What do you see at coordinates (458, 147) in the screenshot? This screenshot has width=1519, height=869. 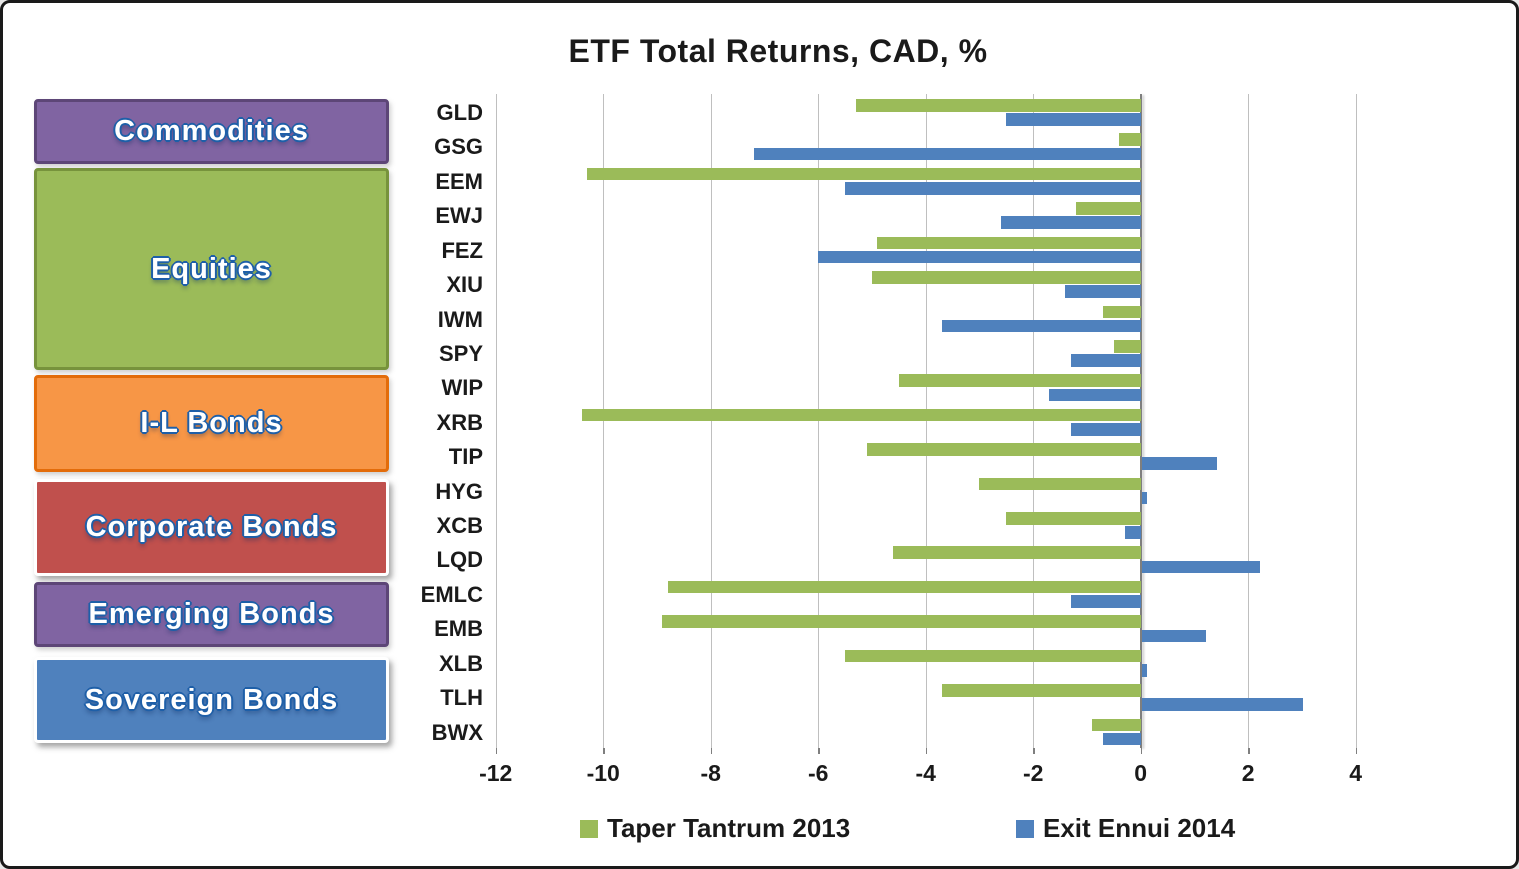 I see `etf-label-gsg: GSG` at bounding box center [458, 147].